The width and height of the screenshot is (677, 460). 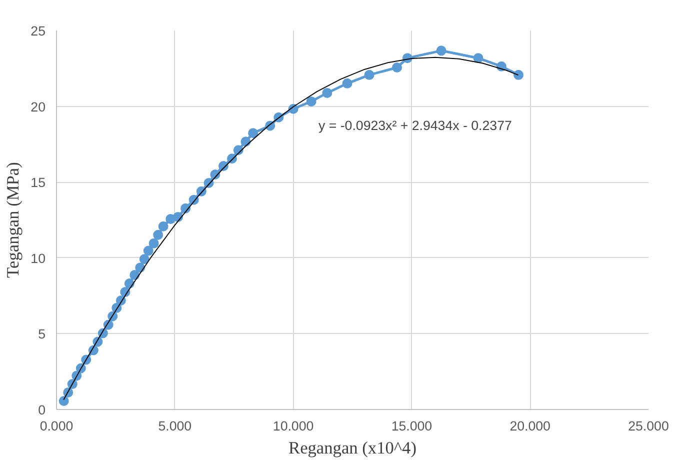 I want to click on x-tick-label: 25.000, so click(x=648, y=426).